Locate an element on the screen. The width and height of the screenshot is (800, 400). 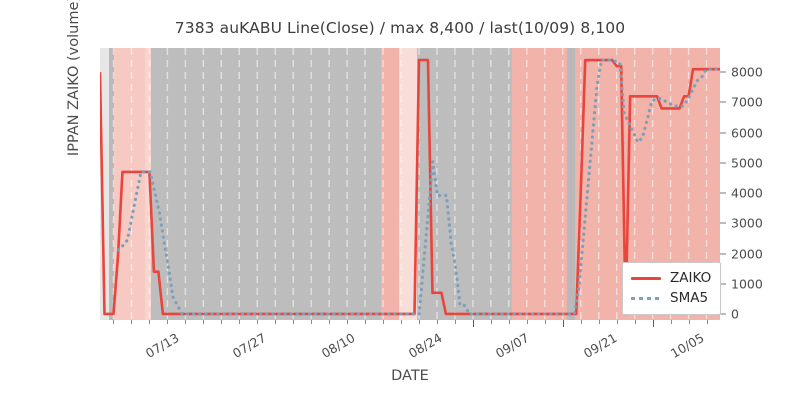
y-axis-tick: 1000 is located at coordinates (741, 283).